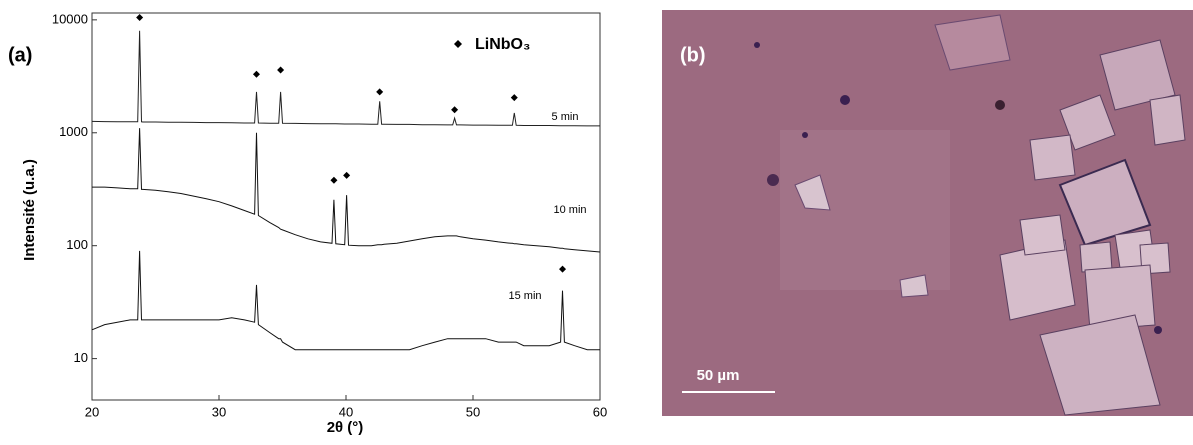 The image size is (1193, 445). I want to click on legend-marker, so click(458, 44).